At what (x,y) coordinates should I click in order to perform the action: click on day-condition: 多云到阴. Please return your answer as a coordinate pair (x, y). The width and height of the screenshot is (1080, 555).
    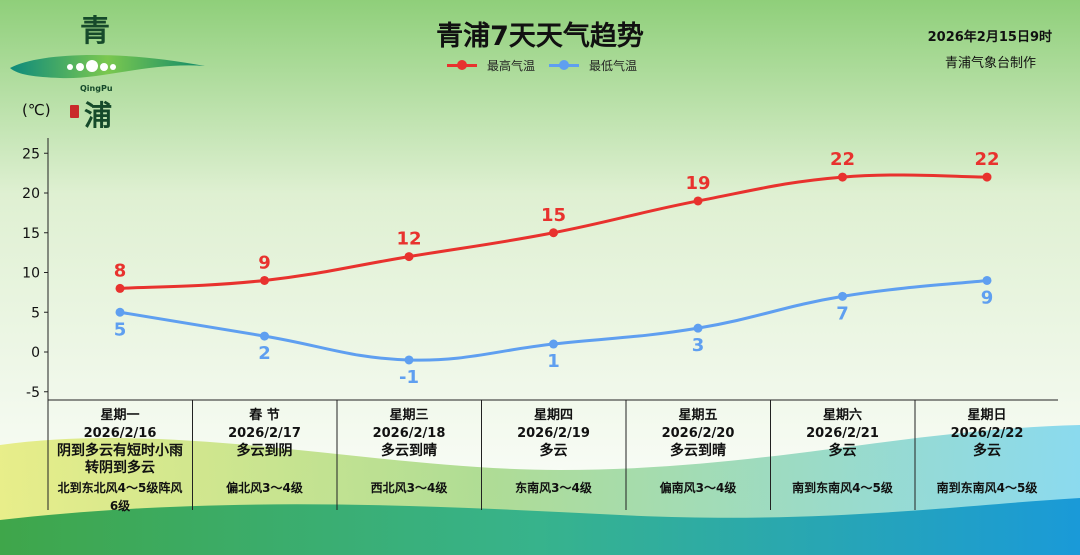
    Looking at the image, I should click on (264, 451).